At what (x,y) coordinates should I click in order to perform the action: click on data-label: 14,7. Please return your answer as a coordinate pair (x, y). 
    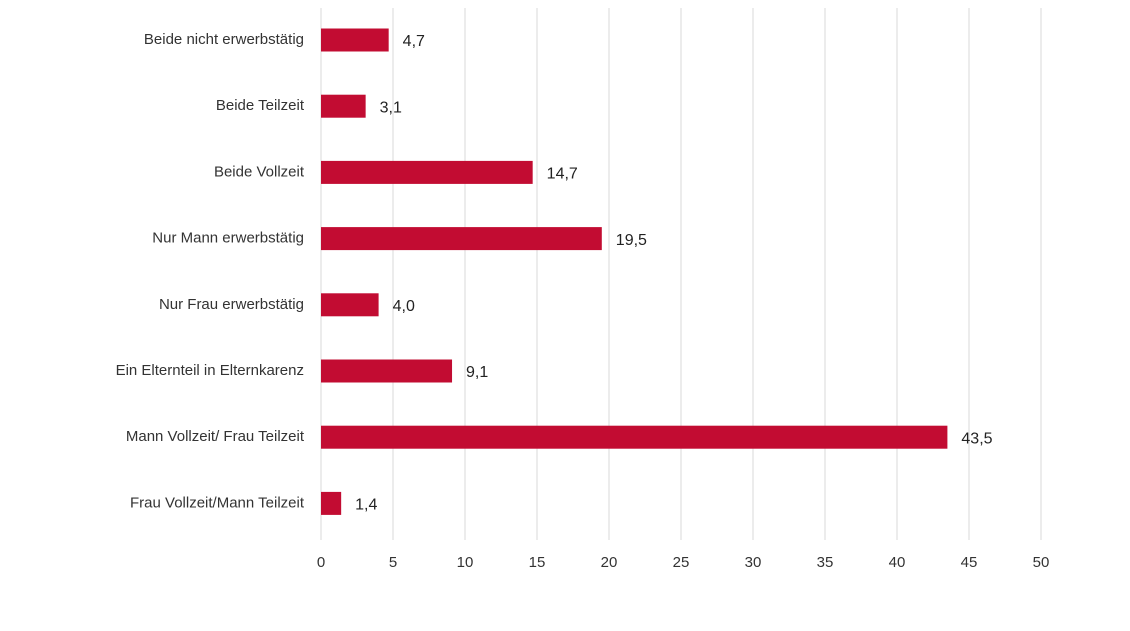
    Looking at the image, I should click on (562, 174).